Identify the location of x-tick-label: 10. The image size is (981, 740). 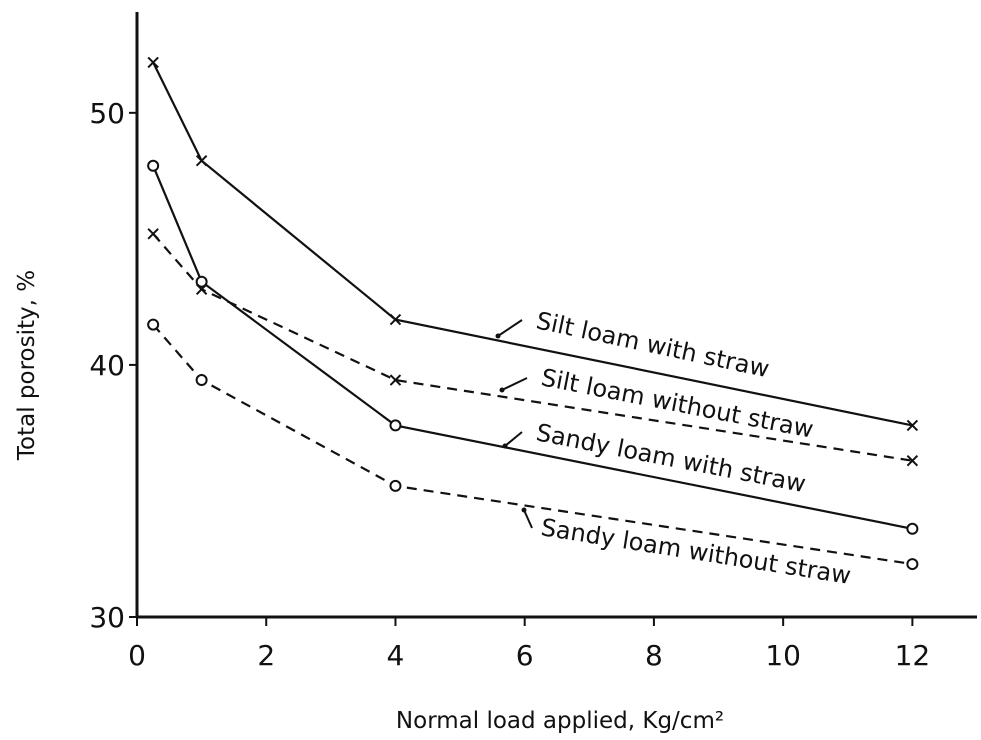
(783, 655).